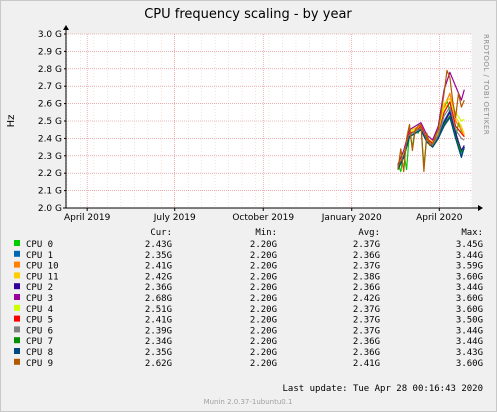  What do you see at coordinates (39, 256) in the screenshot?
I see `legend-name: CPU 1` at bounding box center [39, 256].